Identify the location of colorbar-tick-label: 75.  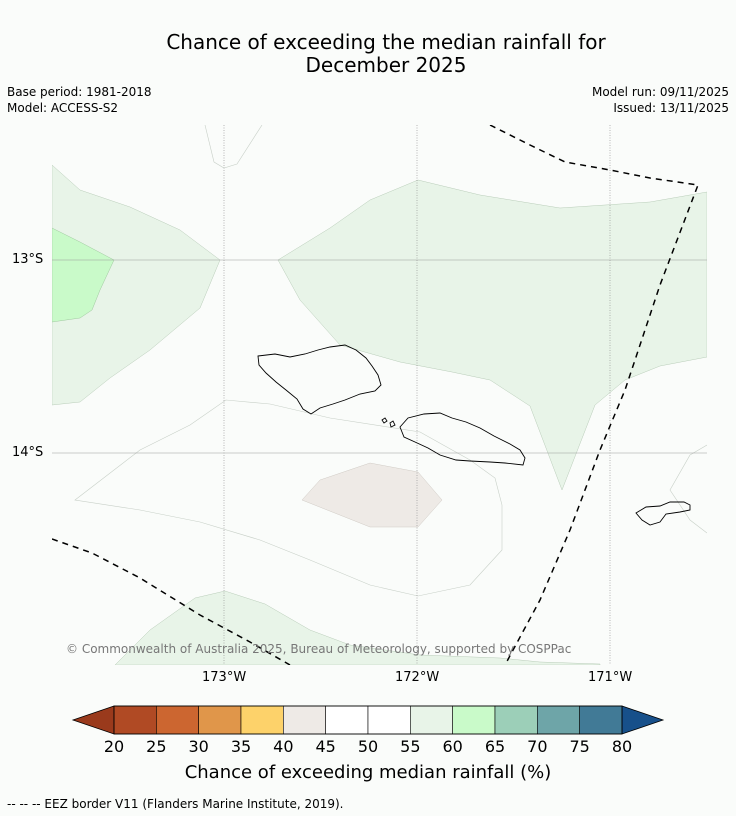
(579, 746).